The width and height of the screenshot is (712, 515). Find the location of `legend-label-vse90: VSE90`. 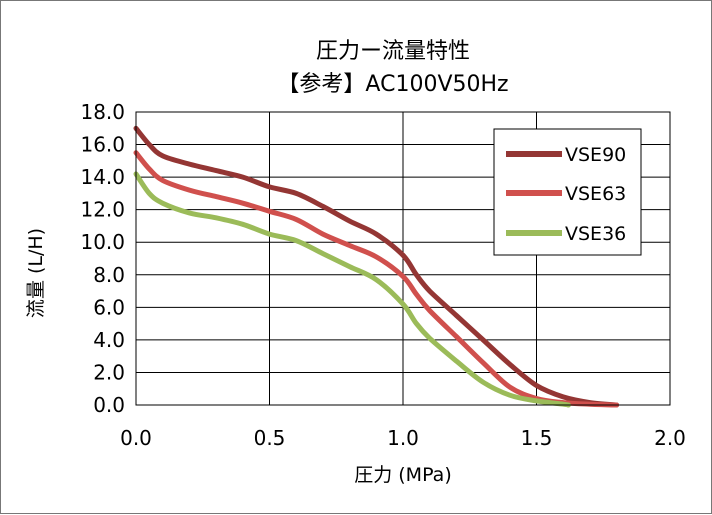

legend-label-vse90: VSE90 is located at coordinates (595, 155).